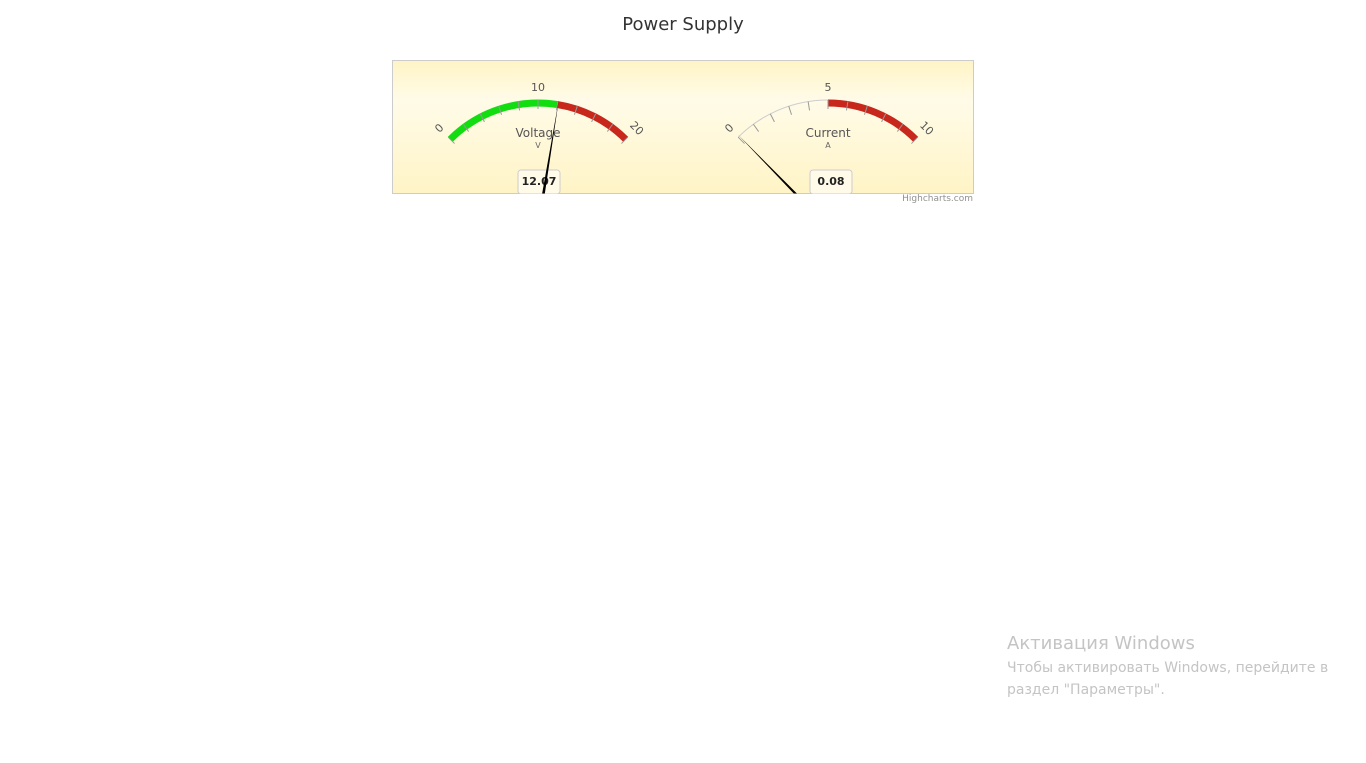 The image size is (1366, 763). What do you see at coordinates (767, 164) in the screenshot?
I see `gauge-needle` at bounding box center [767, 164].